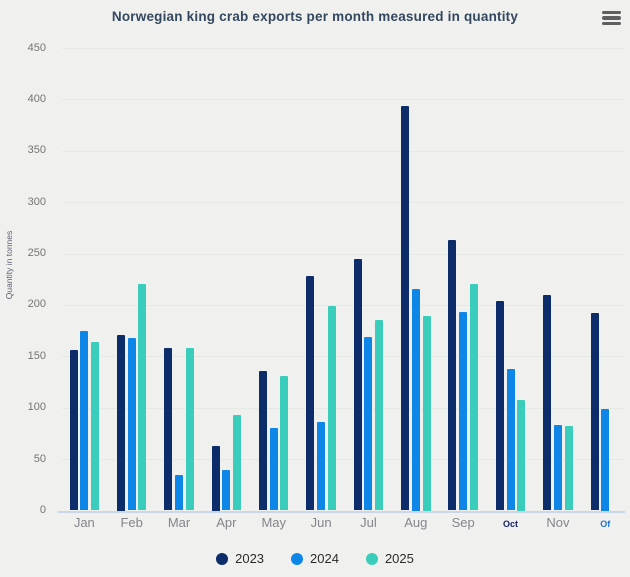  I want to click on legend: 2023 2024 2025, so click(315, 558).